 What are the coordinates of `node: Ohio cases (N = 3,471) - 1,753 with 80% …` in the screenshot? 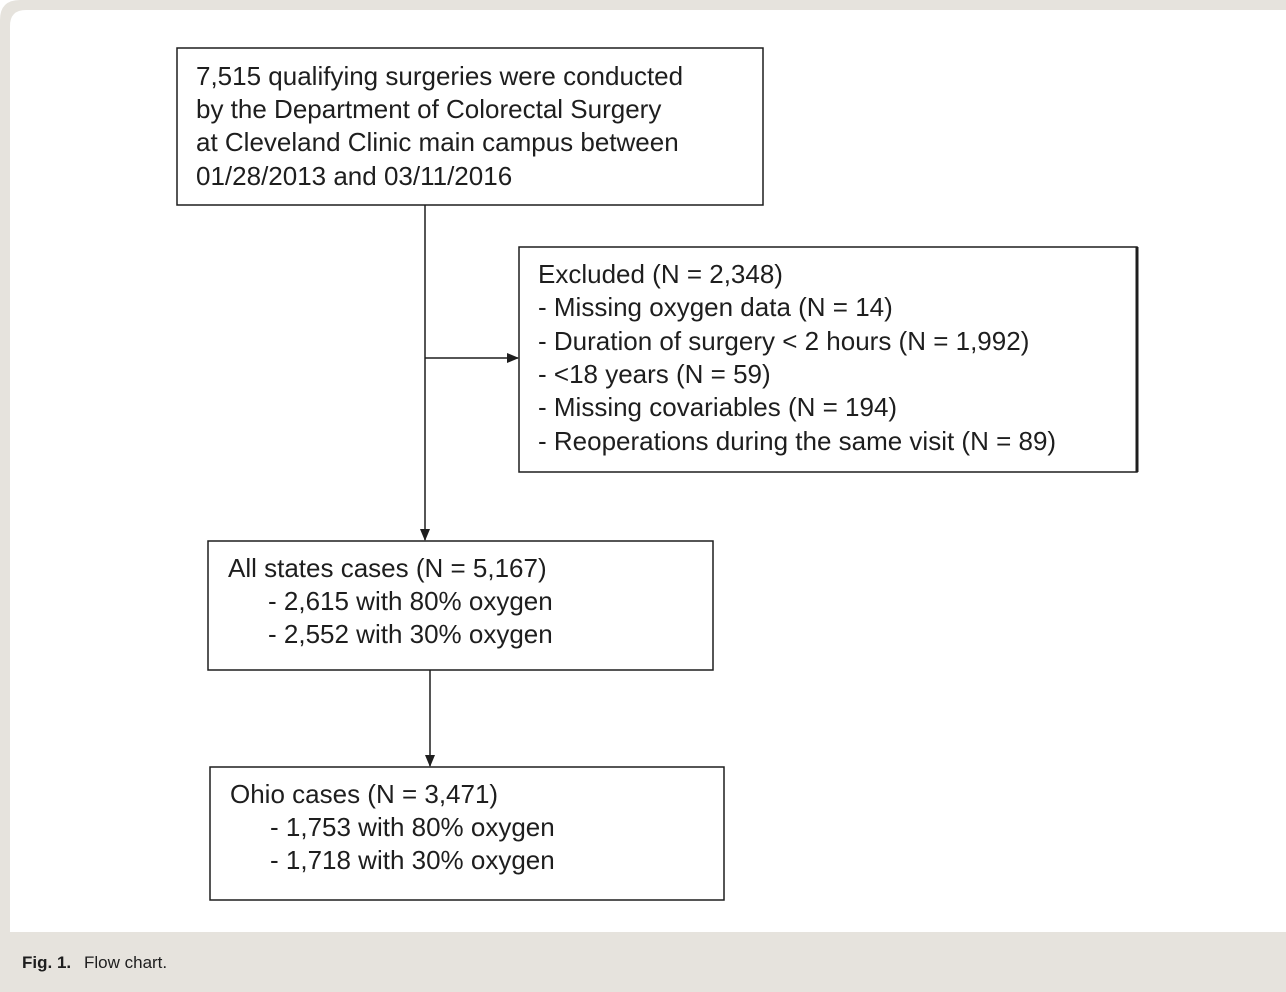 It's located at (392, 827).